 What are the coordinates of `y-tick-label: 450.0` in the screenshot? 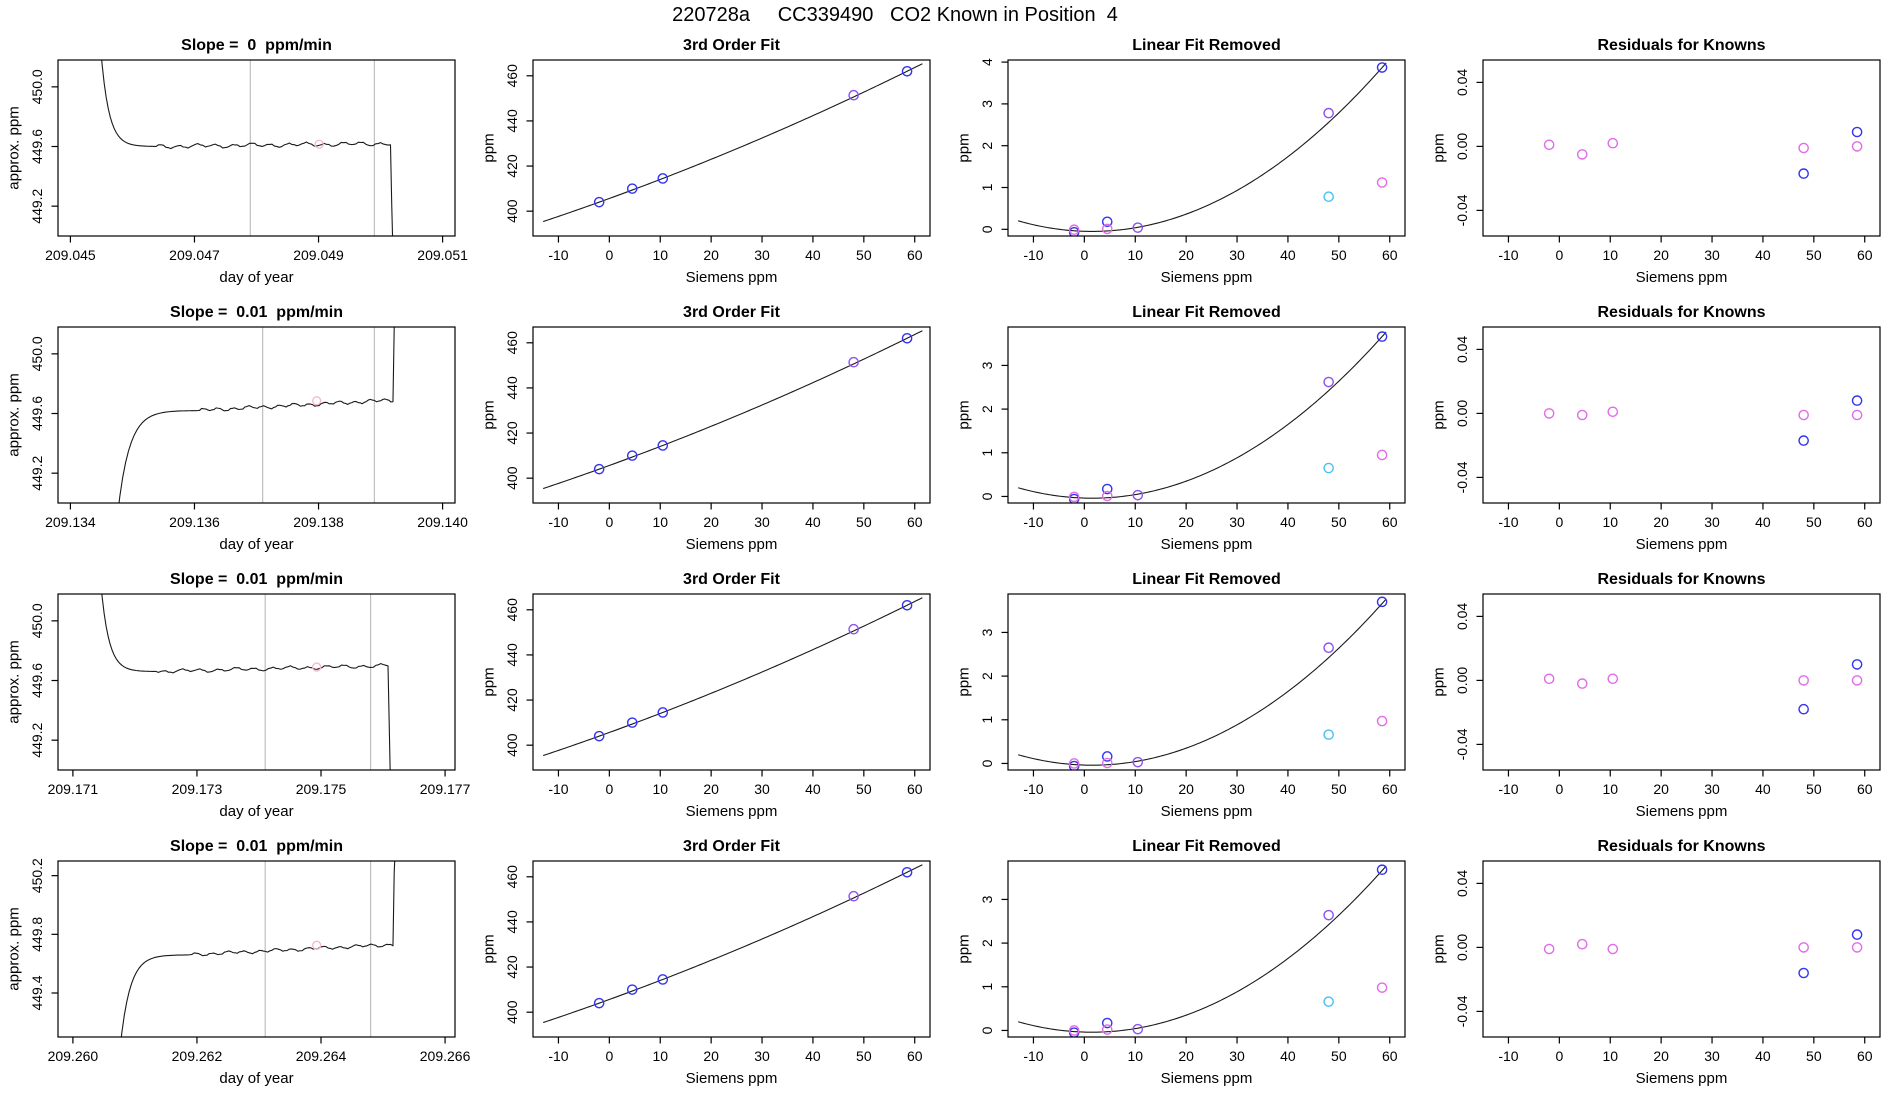 It's located at (37, 86).